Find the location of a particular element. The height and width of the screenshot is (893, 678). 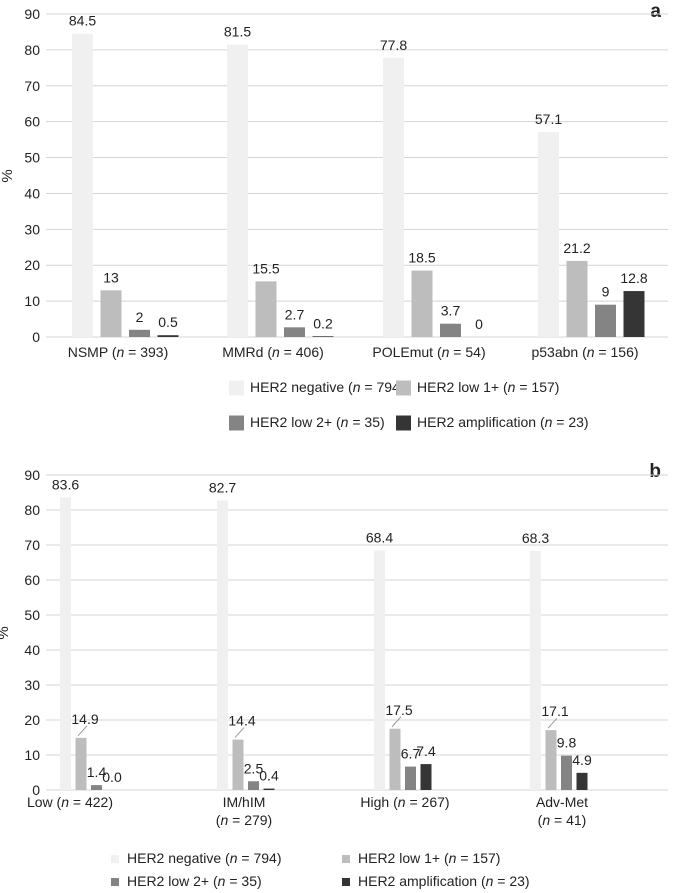

category-label: POLEmut (n = 54) is located at coordinates (428, 352).